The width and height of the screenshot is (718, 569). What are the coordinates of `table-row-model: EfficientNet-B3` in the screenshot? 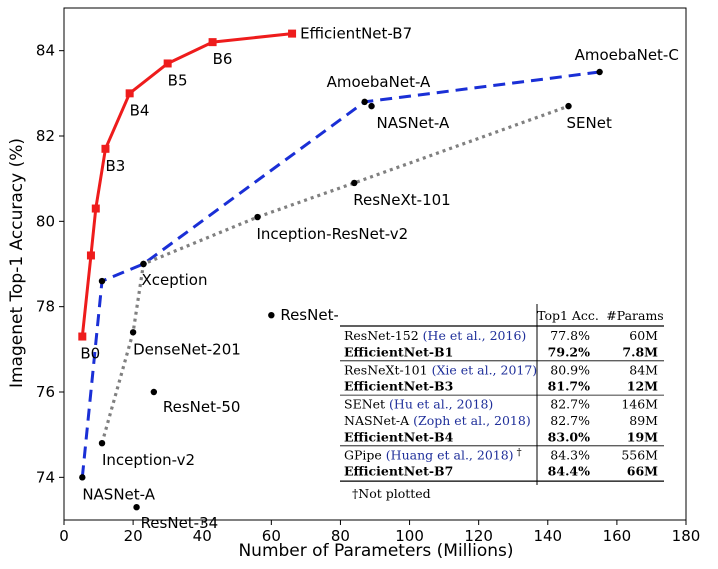 It's located at (398, 386).